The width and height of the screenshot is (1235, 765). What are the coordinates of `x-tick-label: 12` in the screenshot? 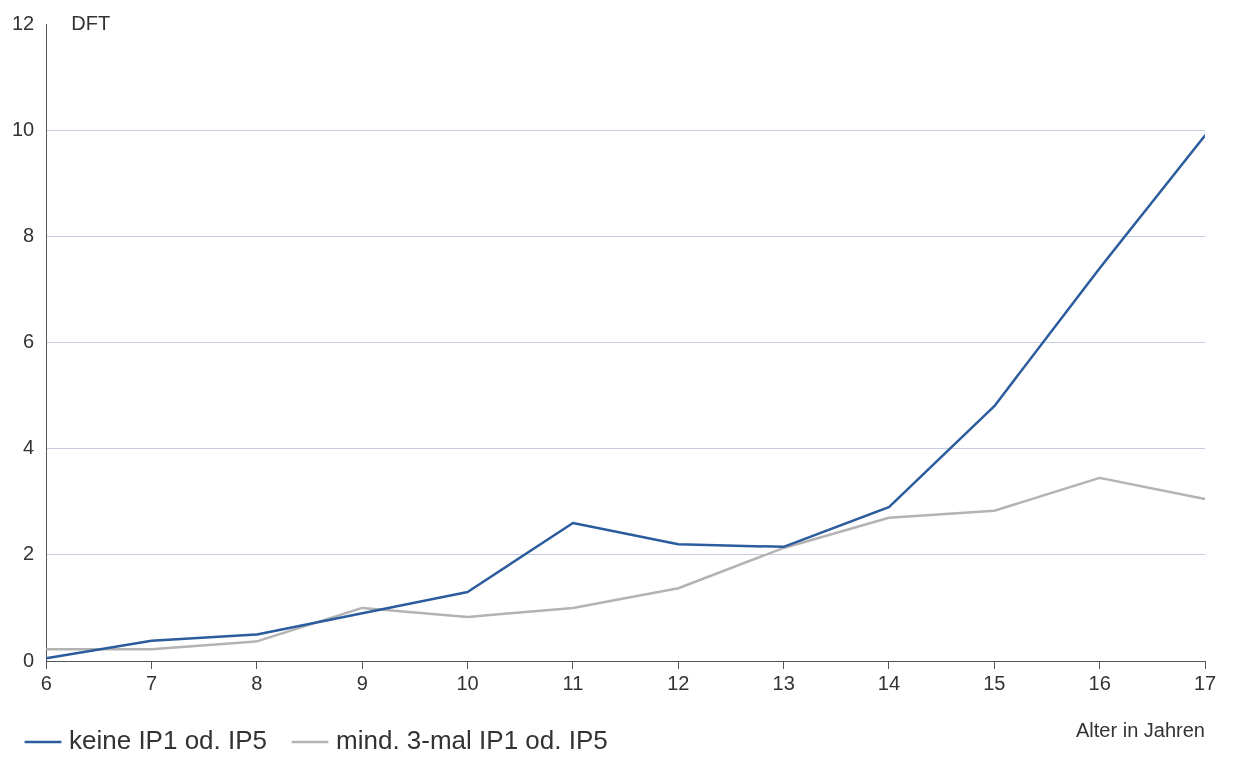 It's located at (678, 682).